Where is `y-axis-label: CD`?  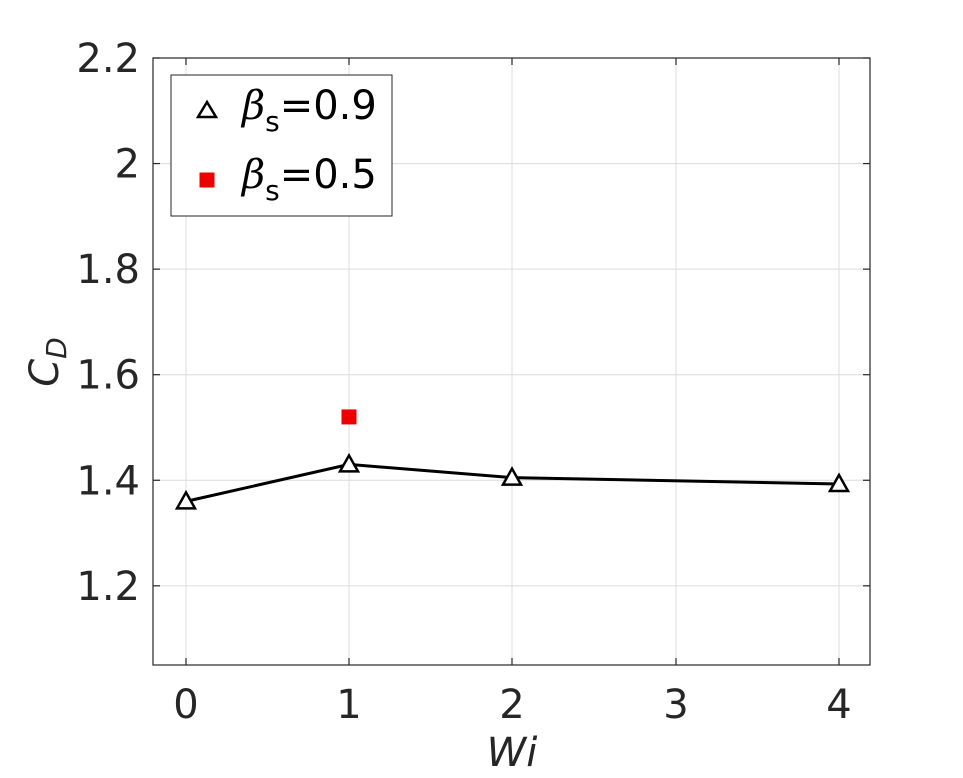
y-axis-label: CD is located at coordinates (47, 362).